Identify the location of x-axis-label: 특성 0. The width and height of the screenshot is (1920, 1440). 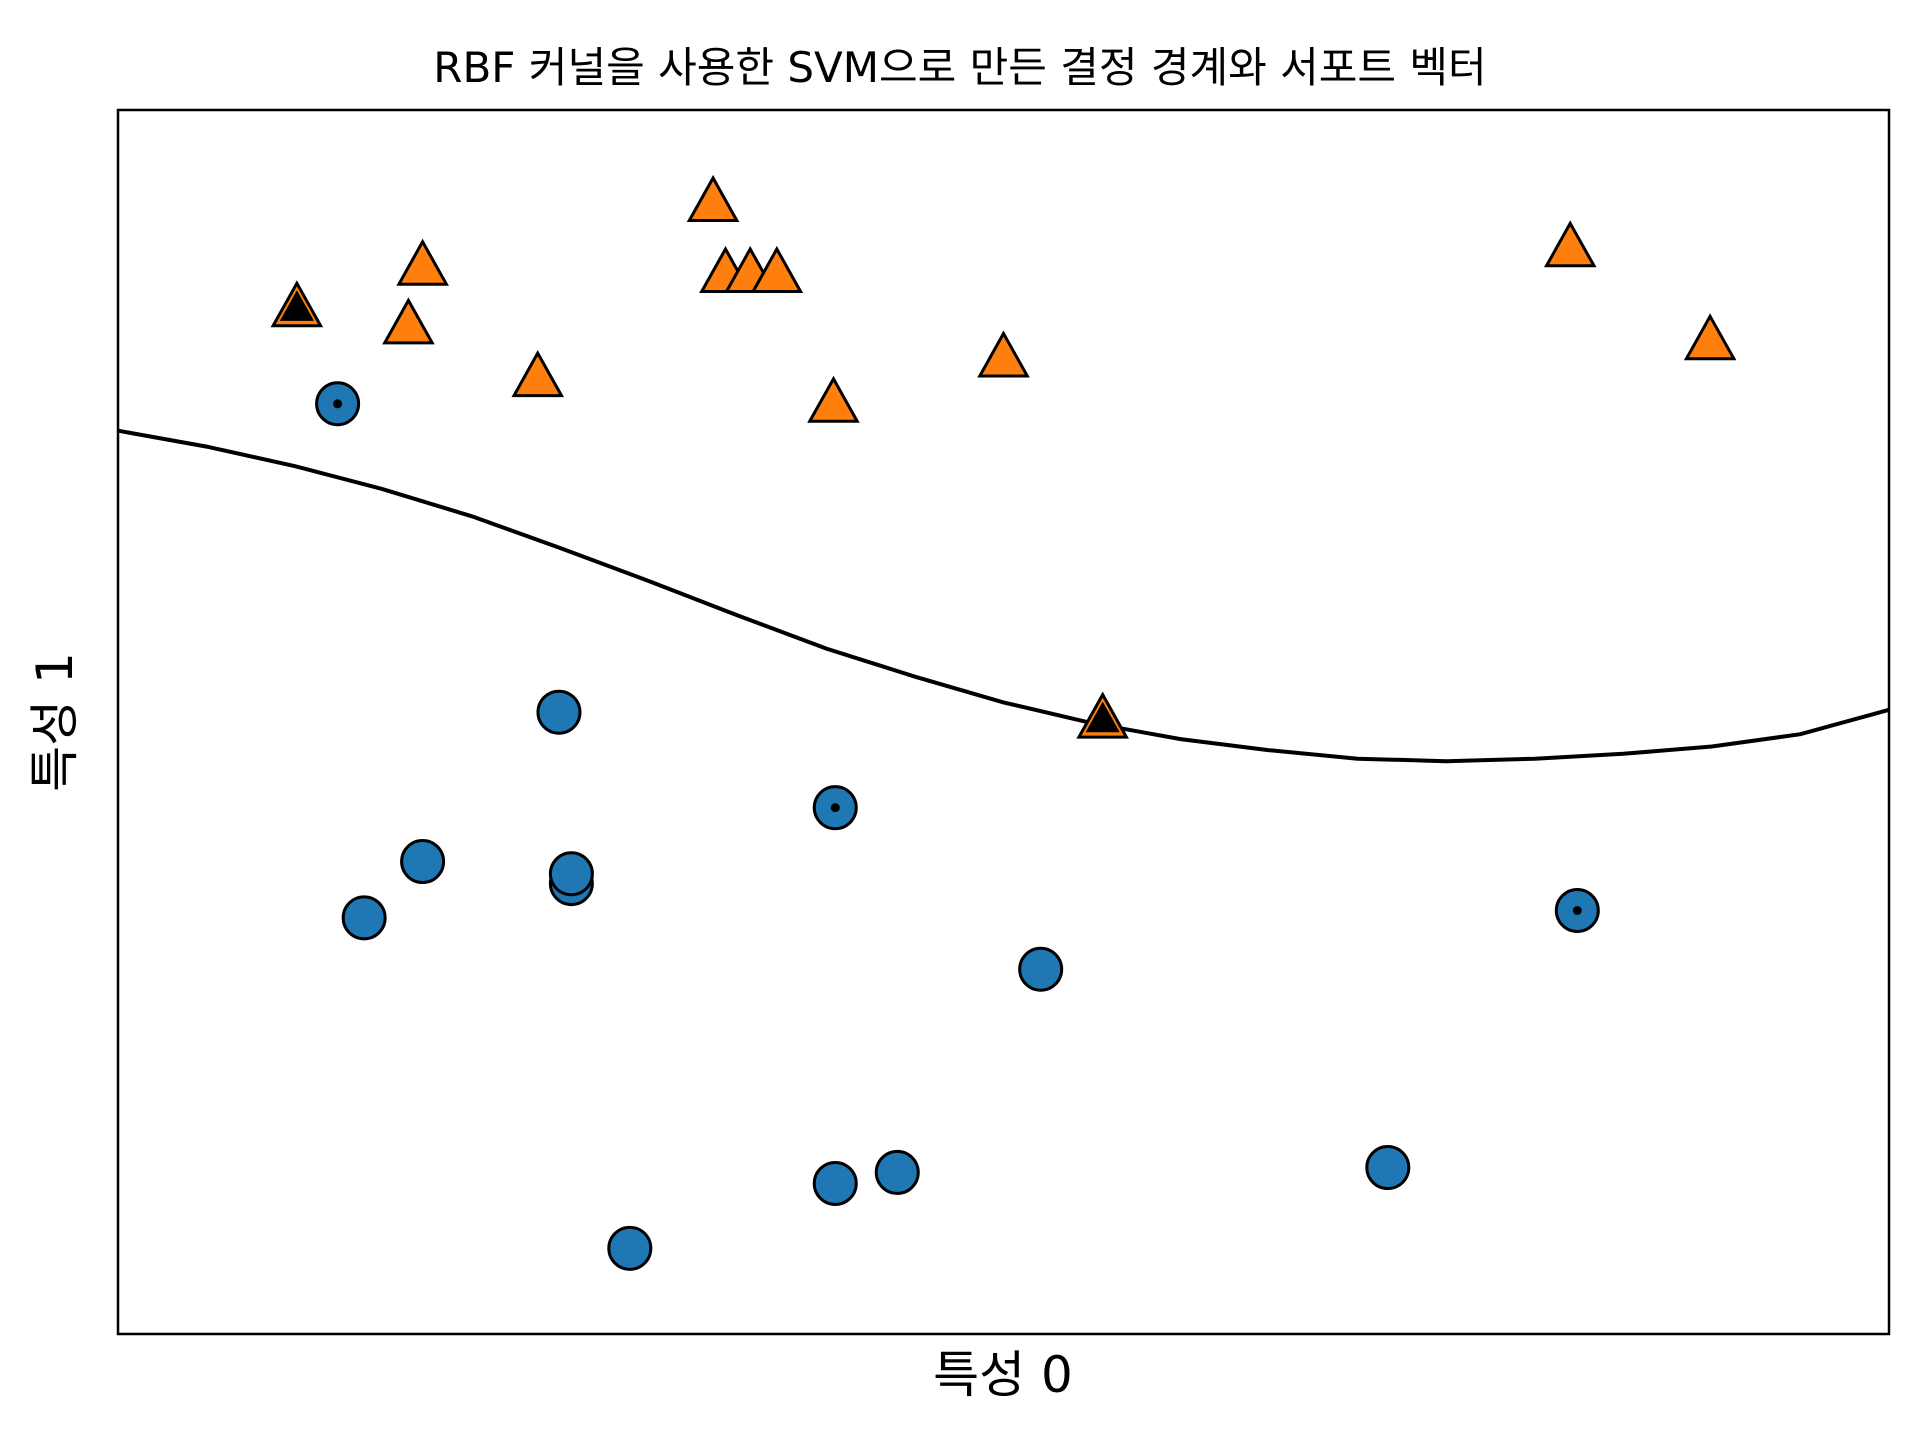
(1003, 1375).